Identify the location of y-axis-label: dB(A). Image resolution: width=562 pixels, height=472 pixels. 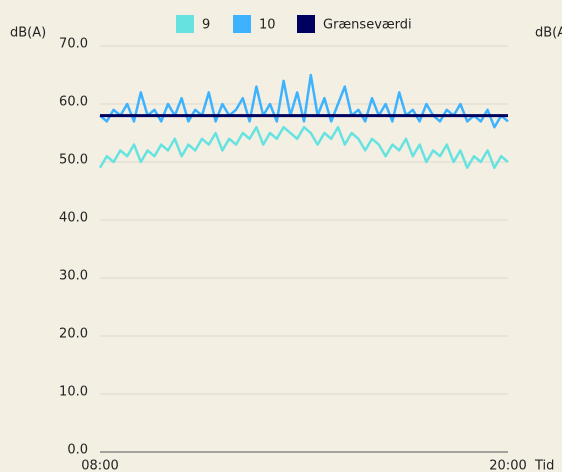
(28, 33).